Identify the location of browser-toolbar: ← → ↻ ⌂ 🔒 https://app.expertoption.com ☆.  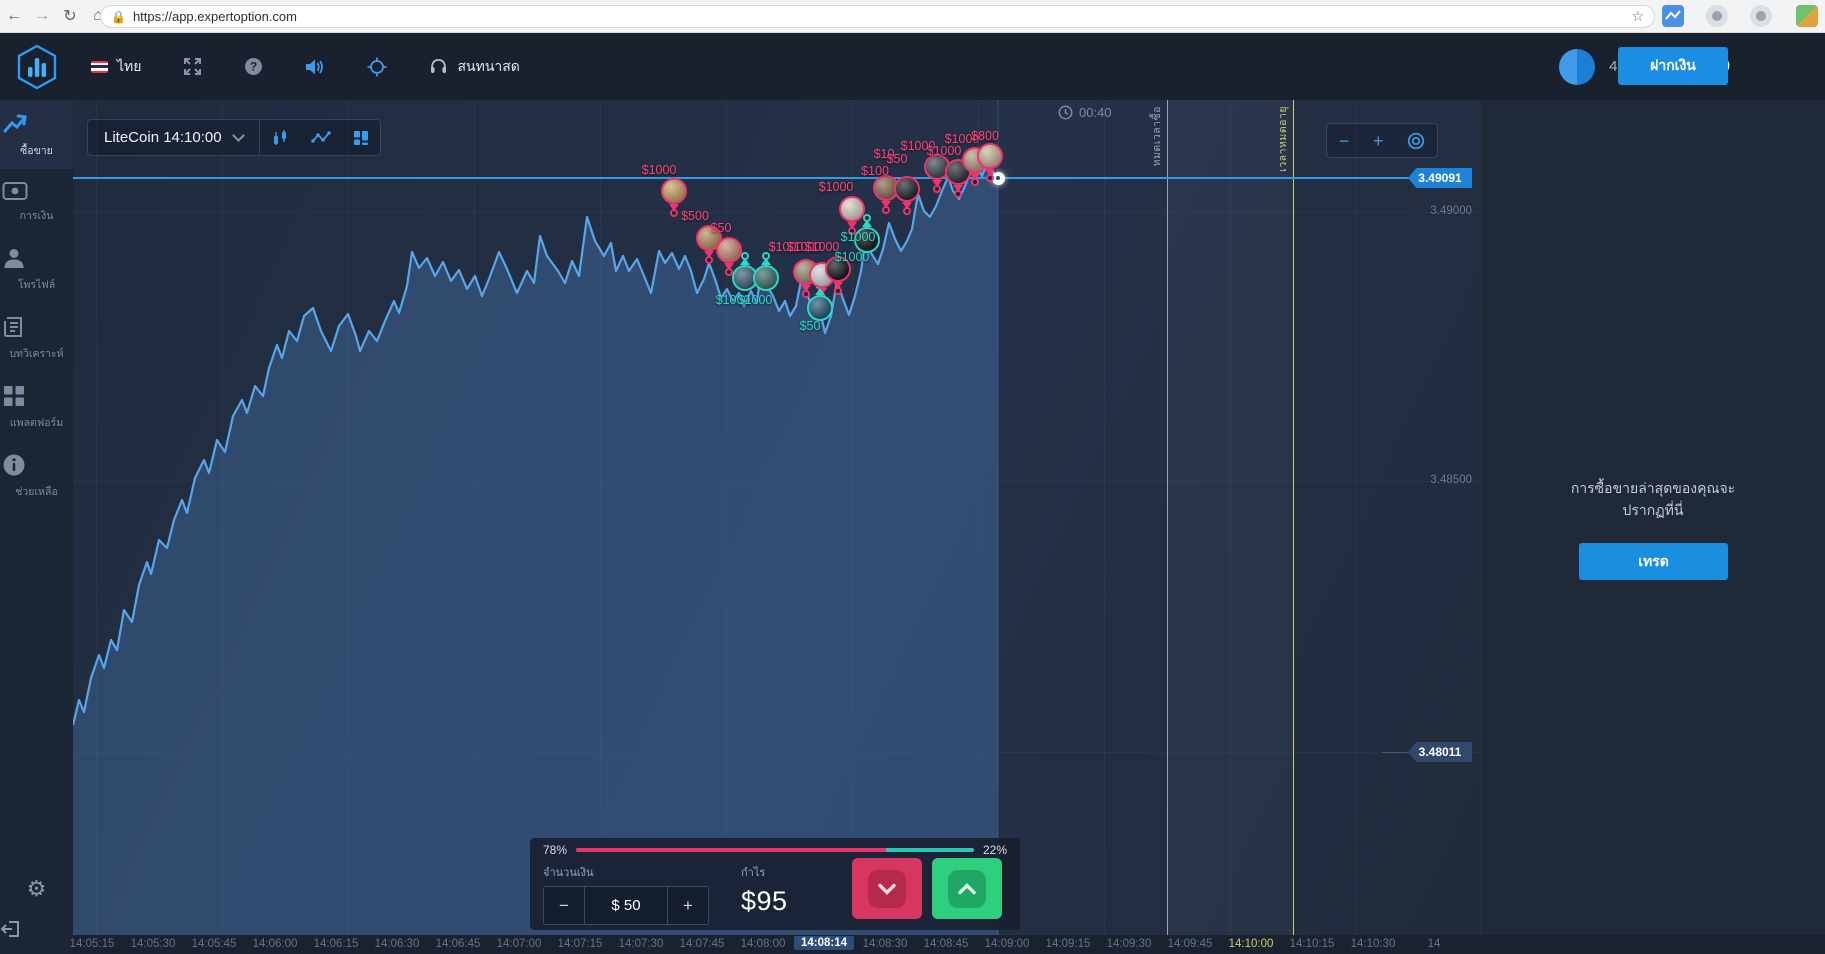
(912, 16).